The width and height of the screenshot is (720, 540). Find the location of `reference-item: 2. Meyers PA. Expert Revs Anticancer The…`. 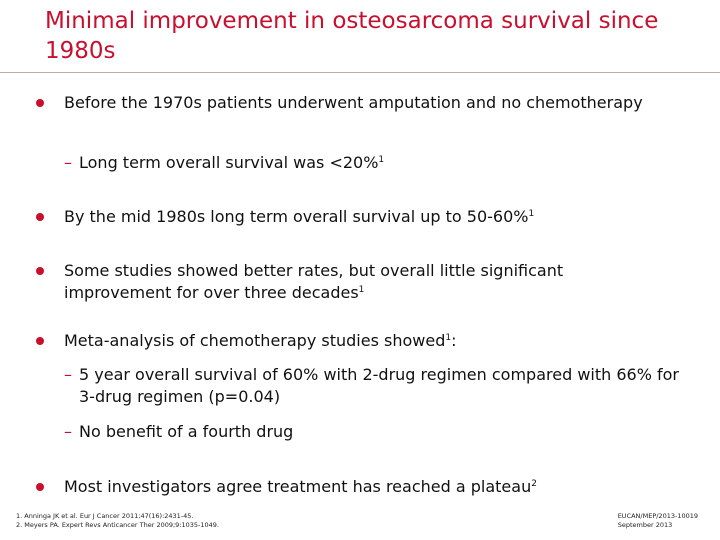

reference-item: 2. Meyers PA. Expert Revs Anticancer The… is located at coordinates (117, 525).